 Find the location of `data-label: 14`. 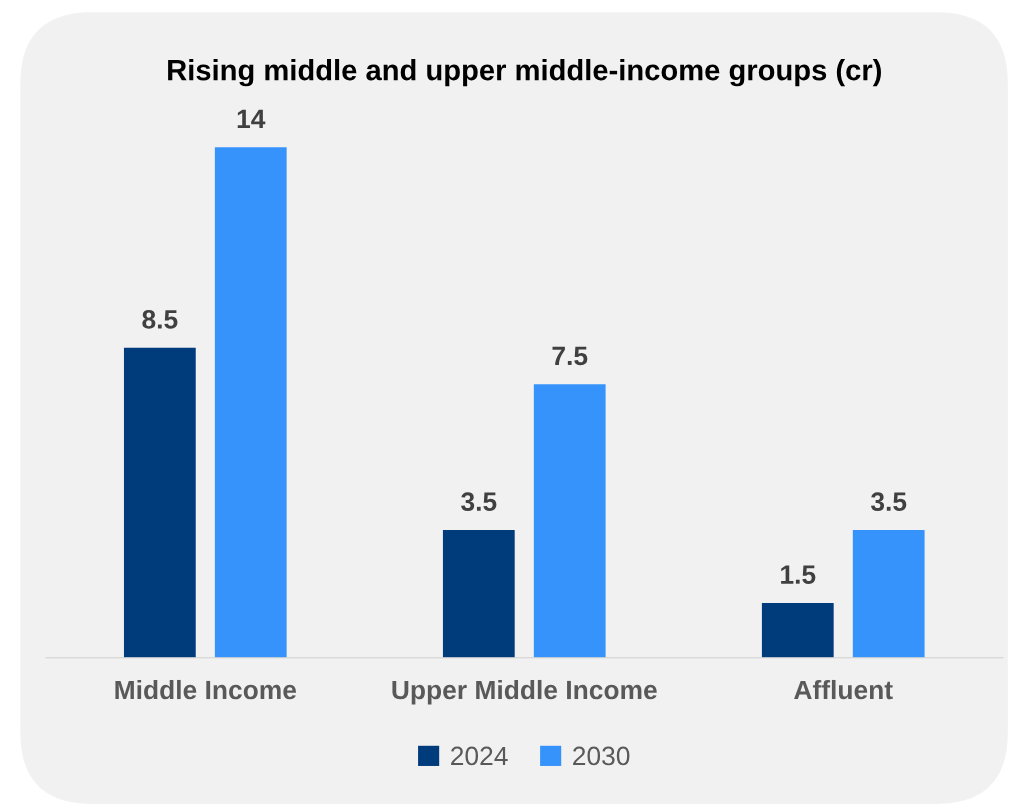

data-label: 14 is located at coordinates (251, 118).